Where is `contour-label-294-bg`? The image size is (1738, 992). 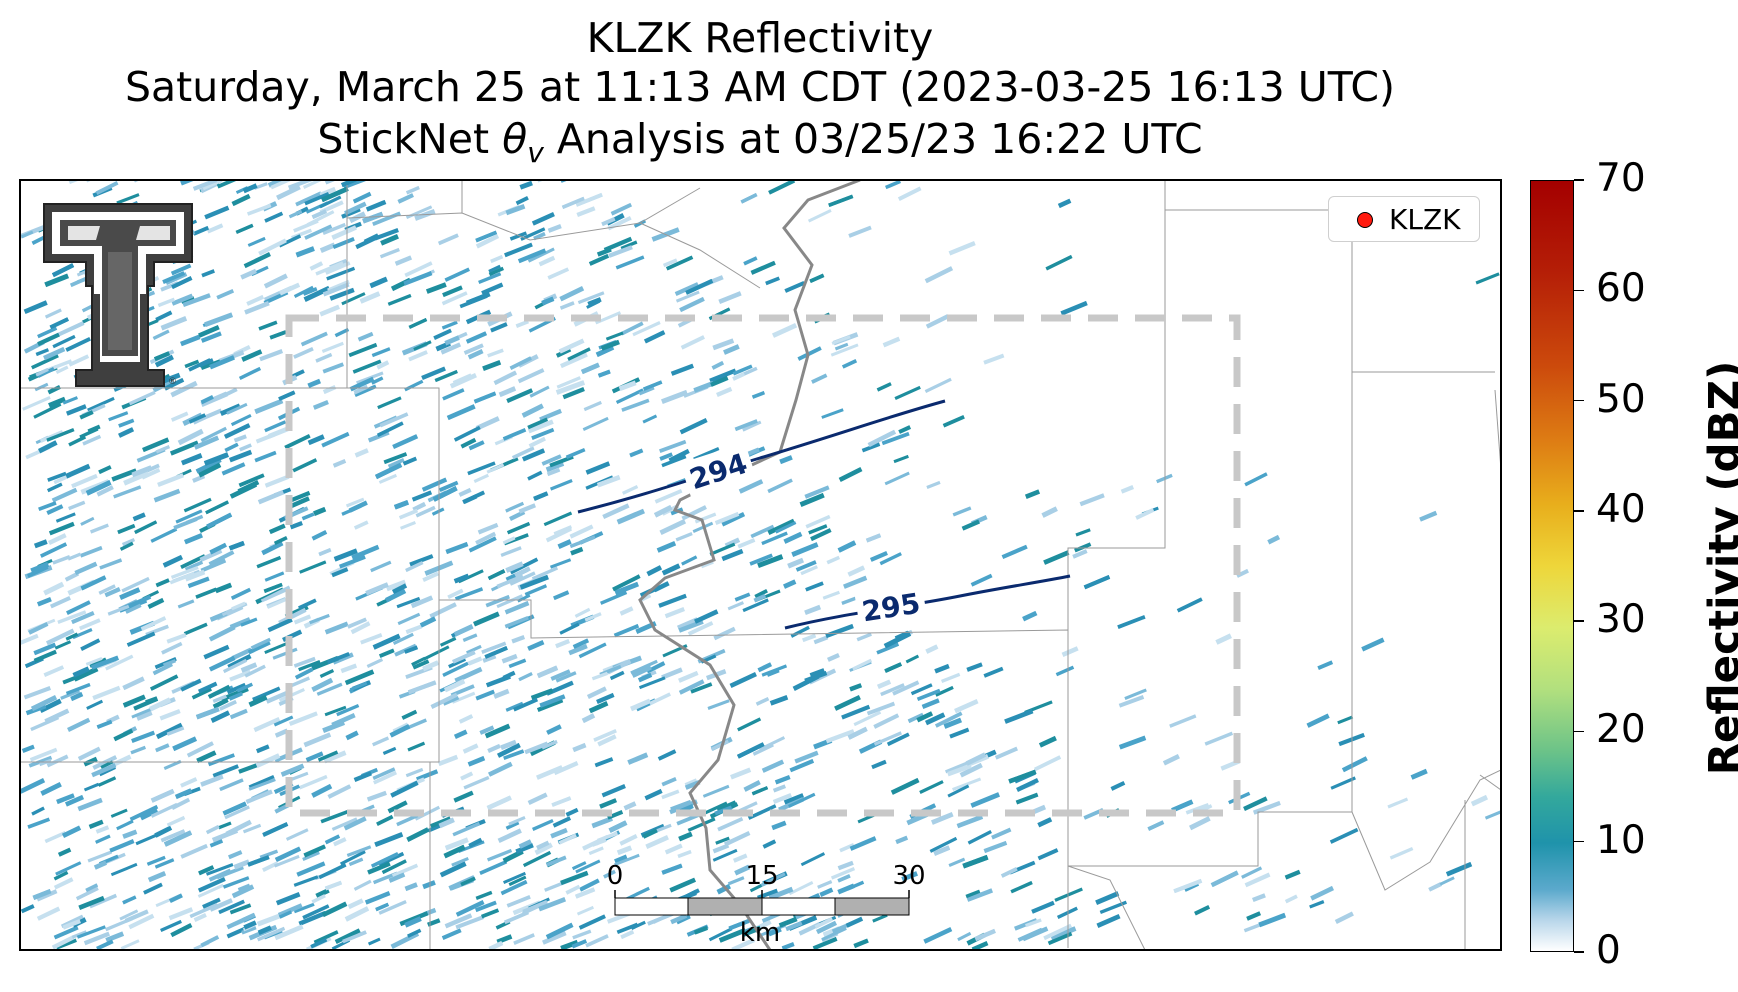 contour-label-294-bg is located at coordinates (718, 470).